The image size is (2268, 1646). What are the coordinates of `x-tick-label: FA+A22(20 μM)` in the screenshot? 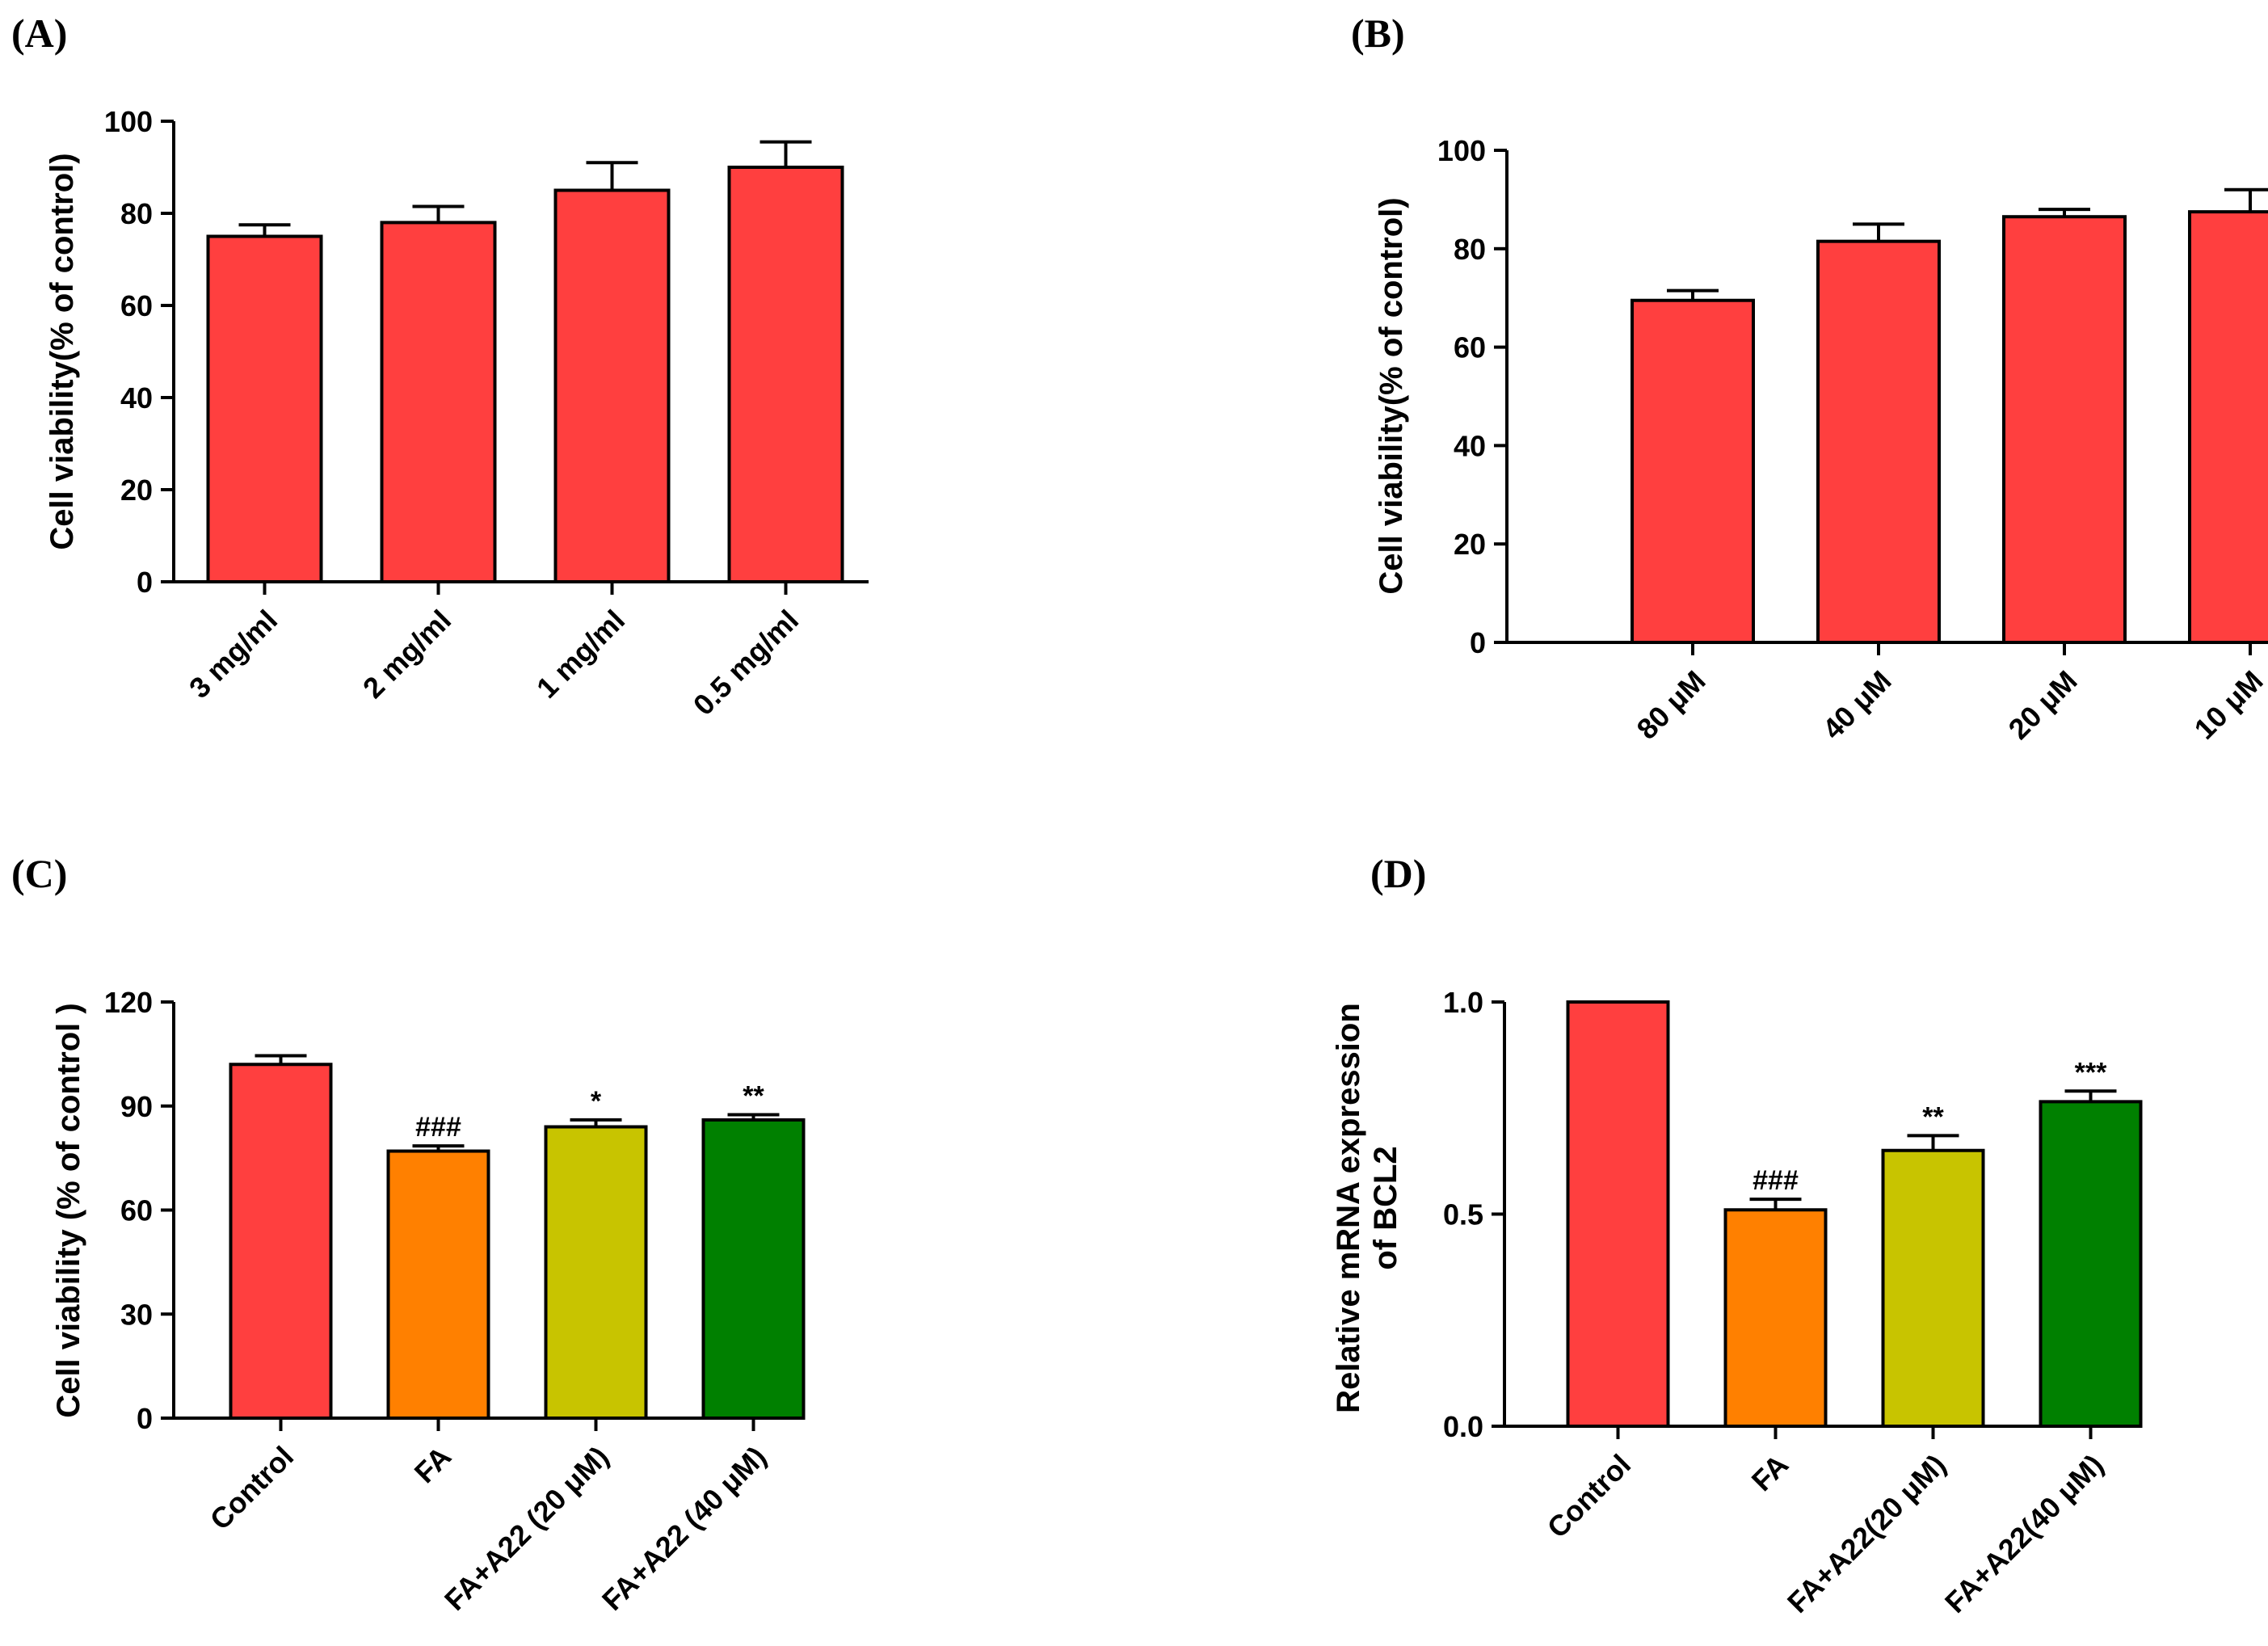 It's located at (1866, 1534).